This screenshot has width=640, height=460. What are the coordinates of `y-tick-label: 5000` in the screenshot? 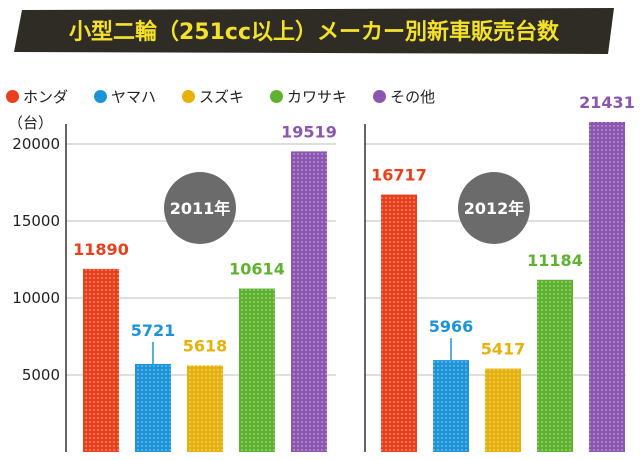 It's located at (41, 375).